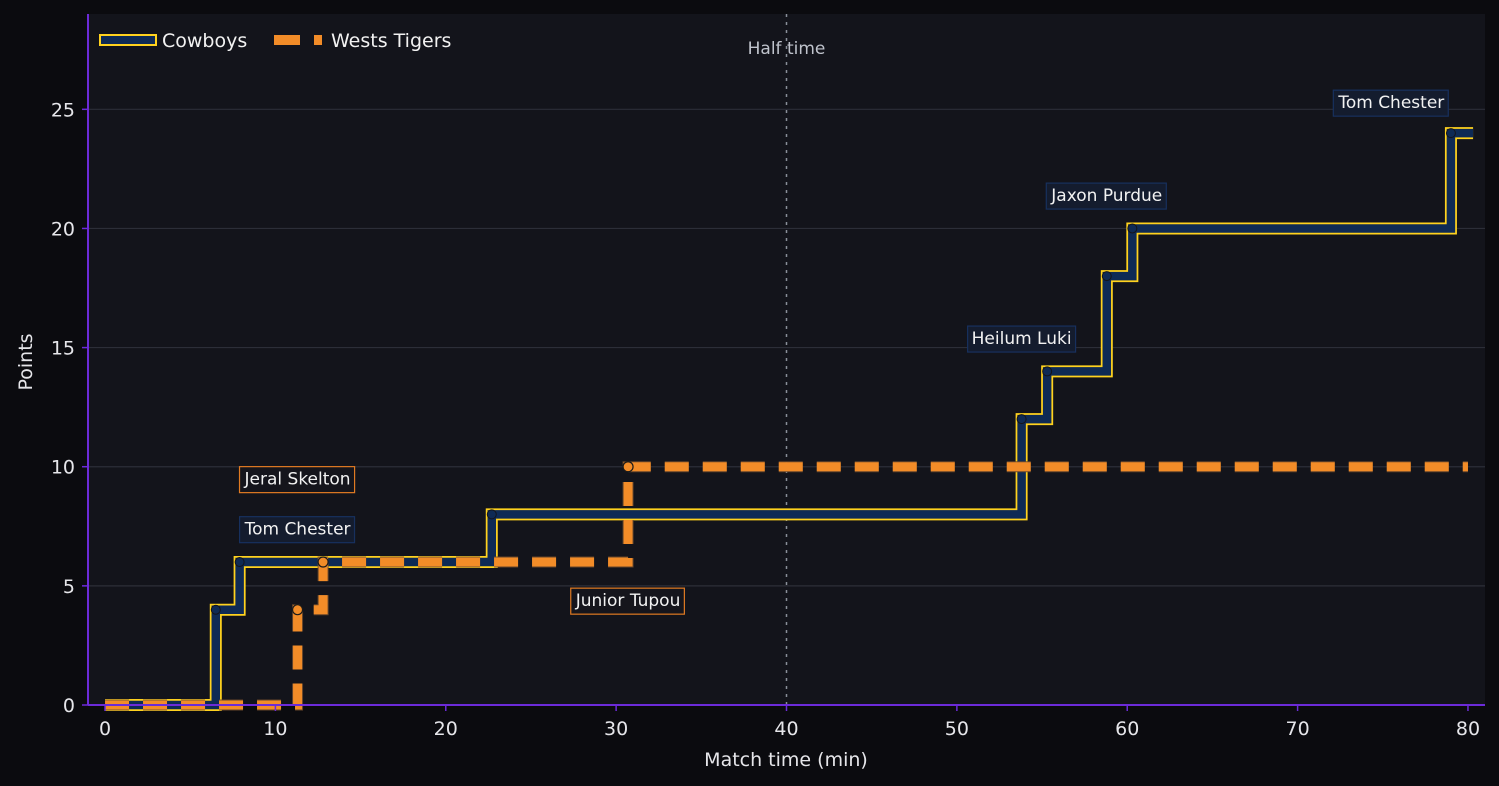 The width and height of the screenshot is (1499, 786). I want to click on legend-item-cowboys: Cowboys, so click(173, 41).